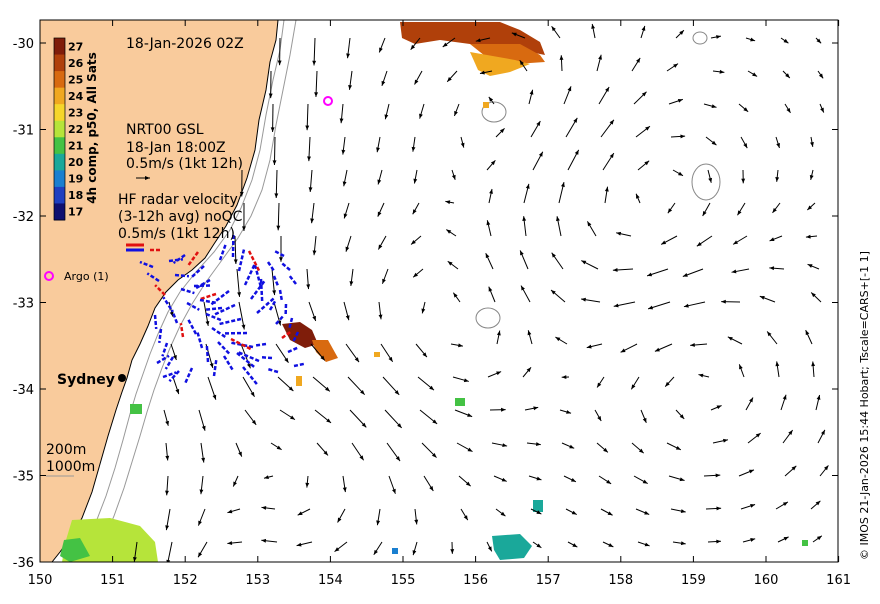  What do you see at coordinates (176, 148) in the screenshot?
I see `gsl-legend-line2: 18-Jan 18:00Z` at bounding box center [176, 148].